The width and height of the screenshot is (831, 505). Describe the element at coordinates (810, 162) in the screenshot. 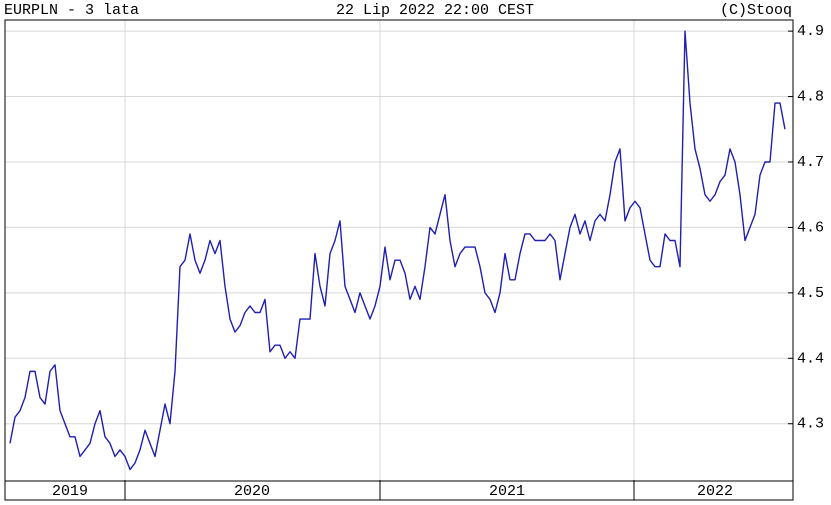

I see `y-tick-label: 4.7` at that location.